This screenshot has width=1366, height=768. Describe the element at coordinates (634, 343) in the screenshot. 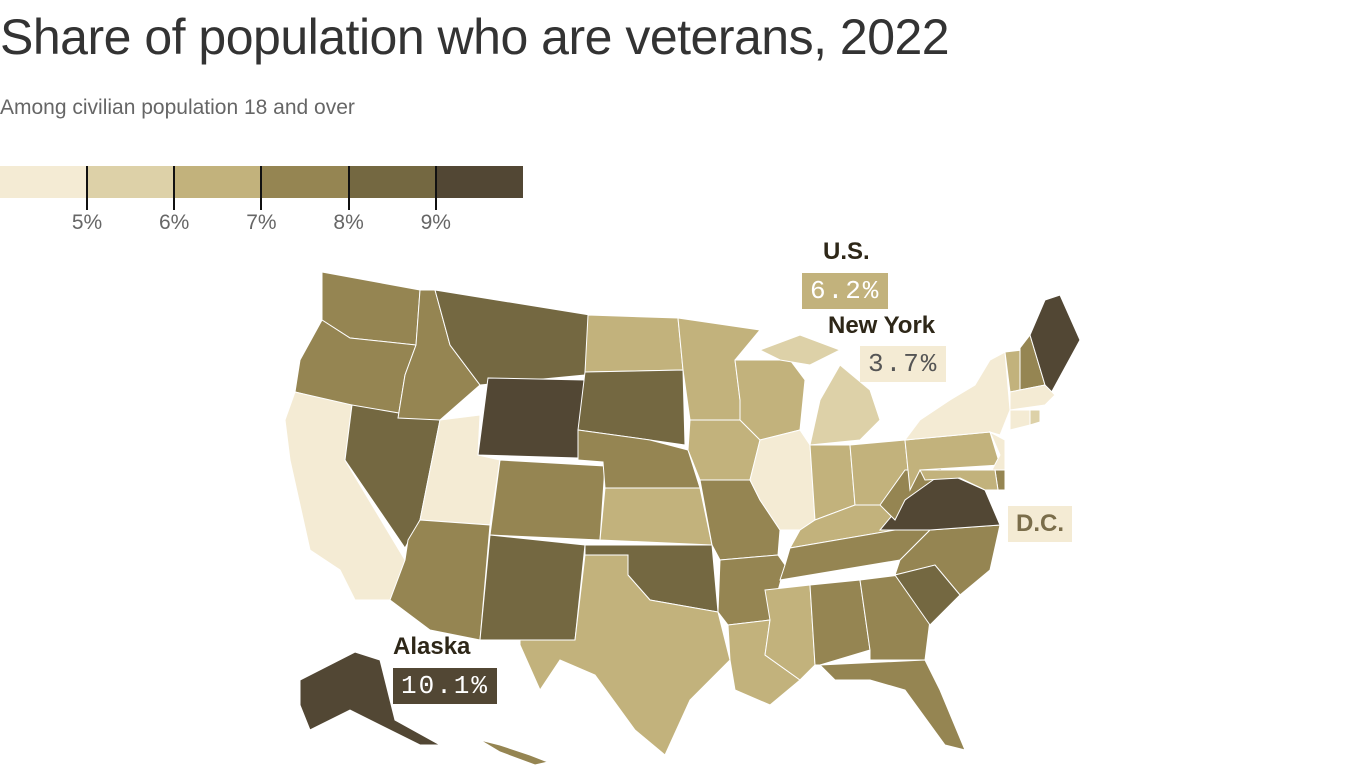

I see `state-nd` at that location.